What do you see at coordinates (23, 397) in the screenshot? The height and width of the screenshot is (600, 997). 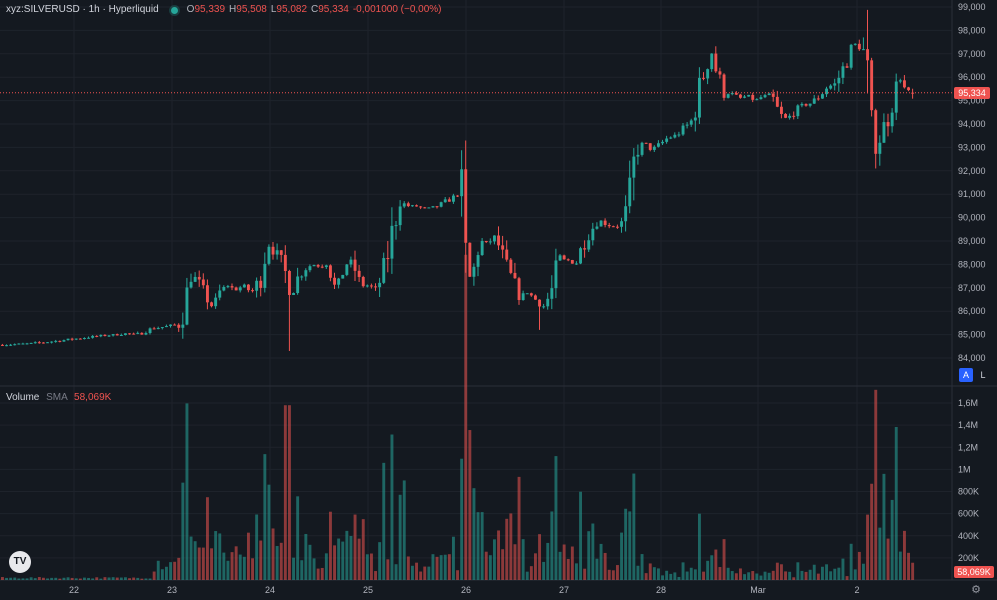 I see `volume-title: Volume` at bounding box center [23, 397].